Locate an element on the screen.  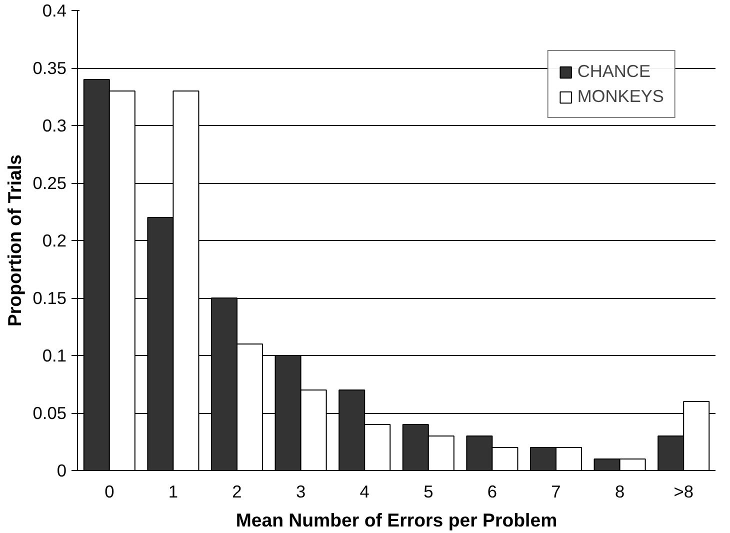
y-tick-label: 0.3 is located at coordinates (54, 126).